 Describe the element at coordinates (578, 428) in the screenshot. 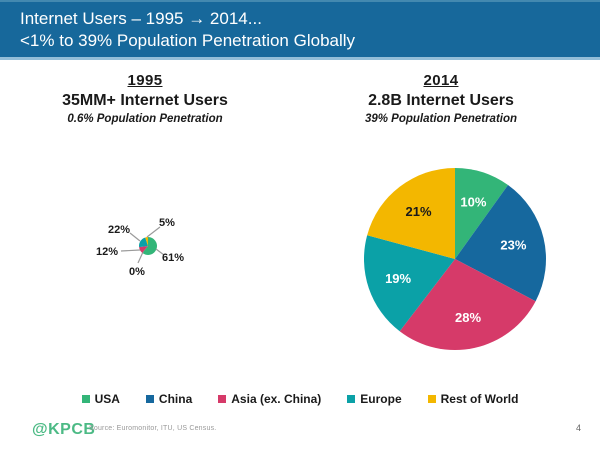

I see `page-number: 4` at that location.